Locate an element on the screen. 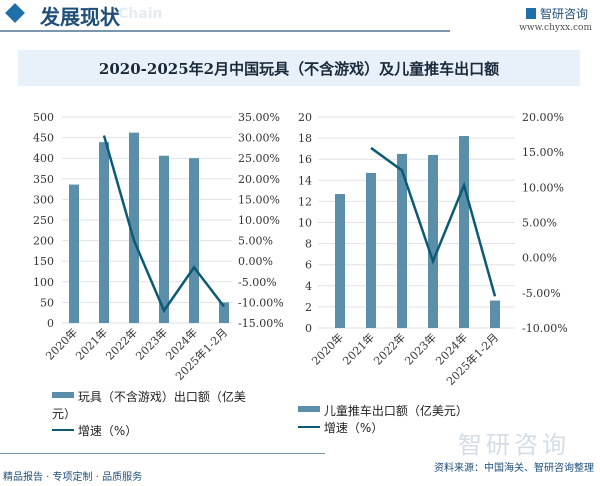 The width and height of the screenshot is (600, 486). y2-tick-label: 25.00% is located at coordinates (259, 158).